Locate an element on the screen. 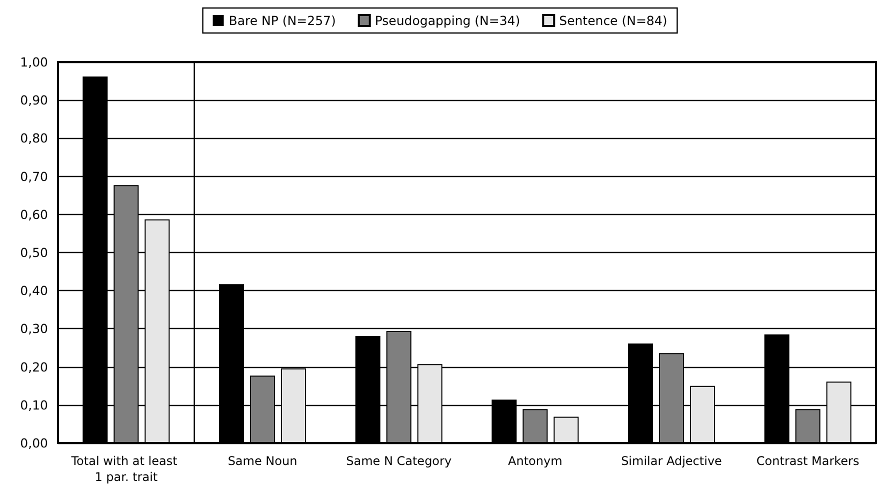 This screenshot has height=495, width=880. y-tick-label: 0,90 is located at coordinates (34, 100).